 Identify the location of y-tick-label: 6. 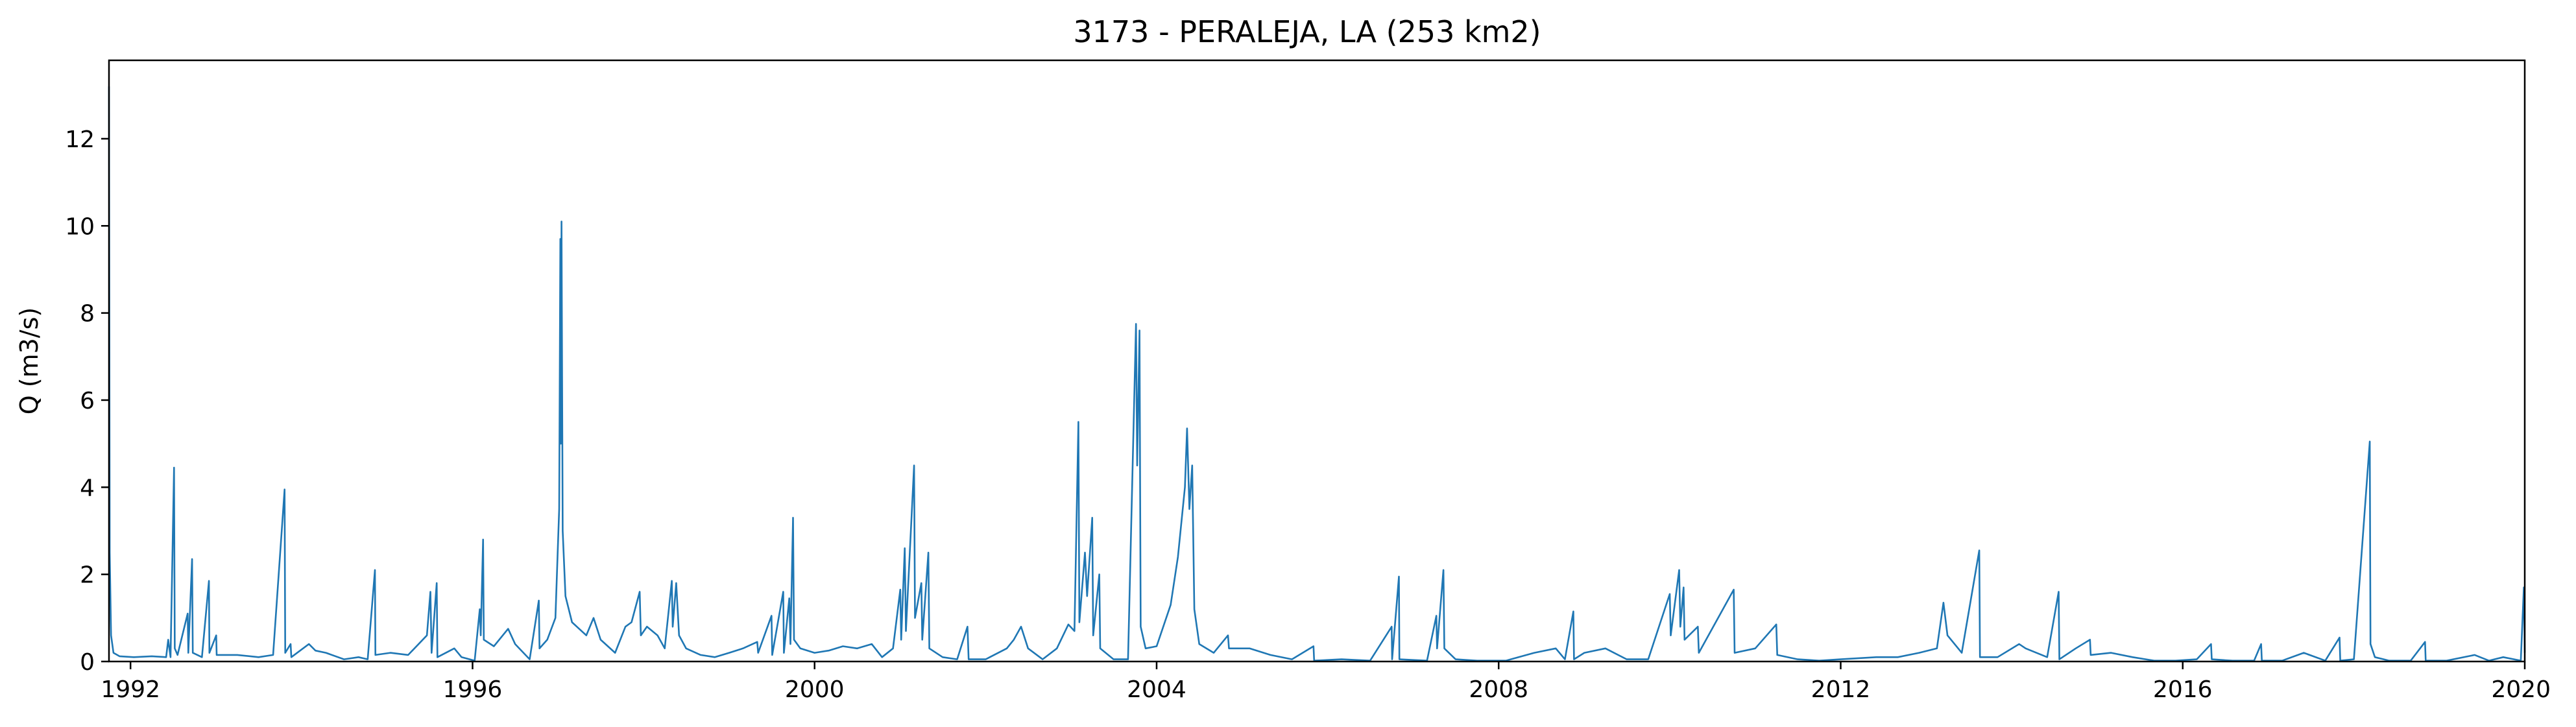
(87, 401).